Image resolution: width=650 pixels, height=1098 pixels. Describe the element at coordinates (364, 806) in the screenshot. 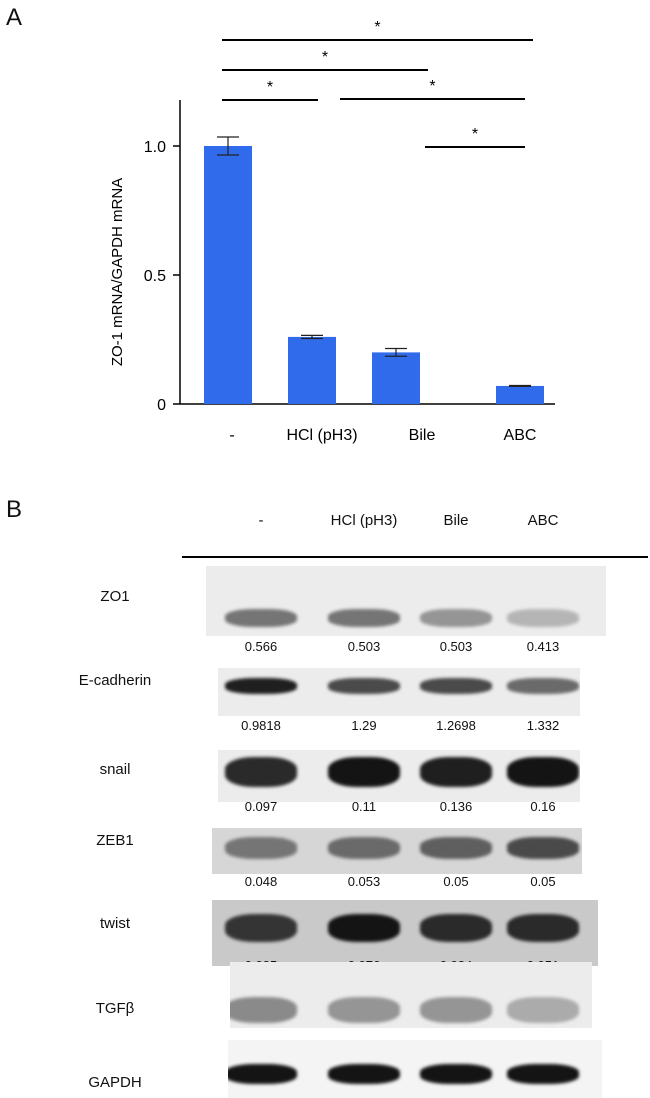

I see `quant-value: 0.11` at that location.